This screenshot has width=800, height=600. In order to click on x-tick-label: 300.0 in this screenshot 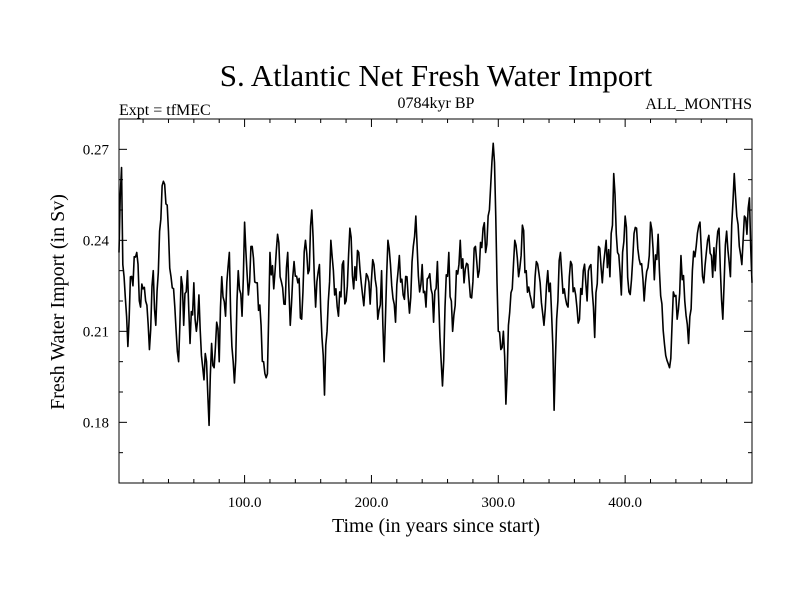, I will do `click(498, 503)`.